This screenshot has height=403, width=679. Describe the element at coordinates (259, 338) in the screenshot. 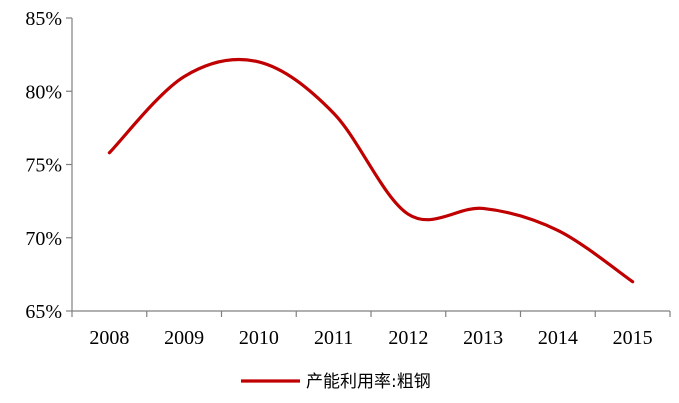

I see `x-tick-label: 2010` at that location.